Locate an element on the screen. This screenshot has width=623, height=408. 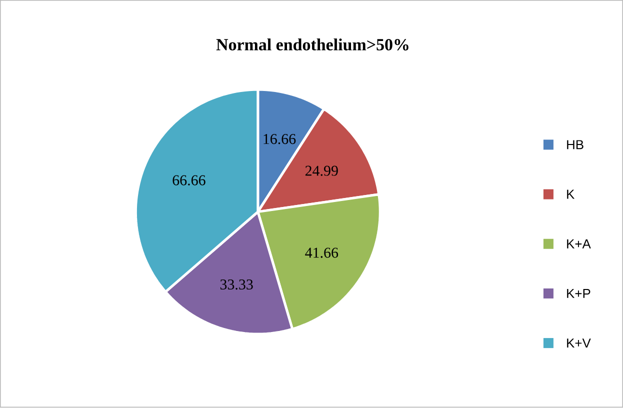
legend-label: K is located at coordinates (571, 194).